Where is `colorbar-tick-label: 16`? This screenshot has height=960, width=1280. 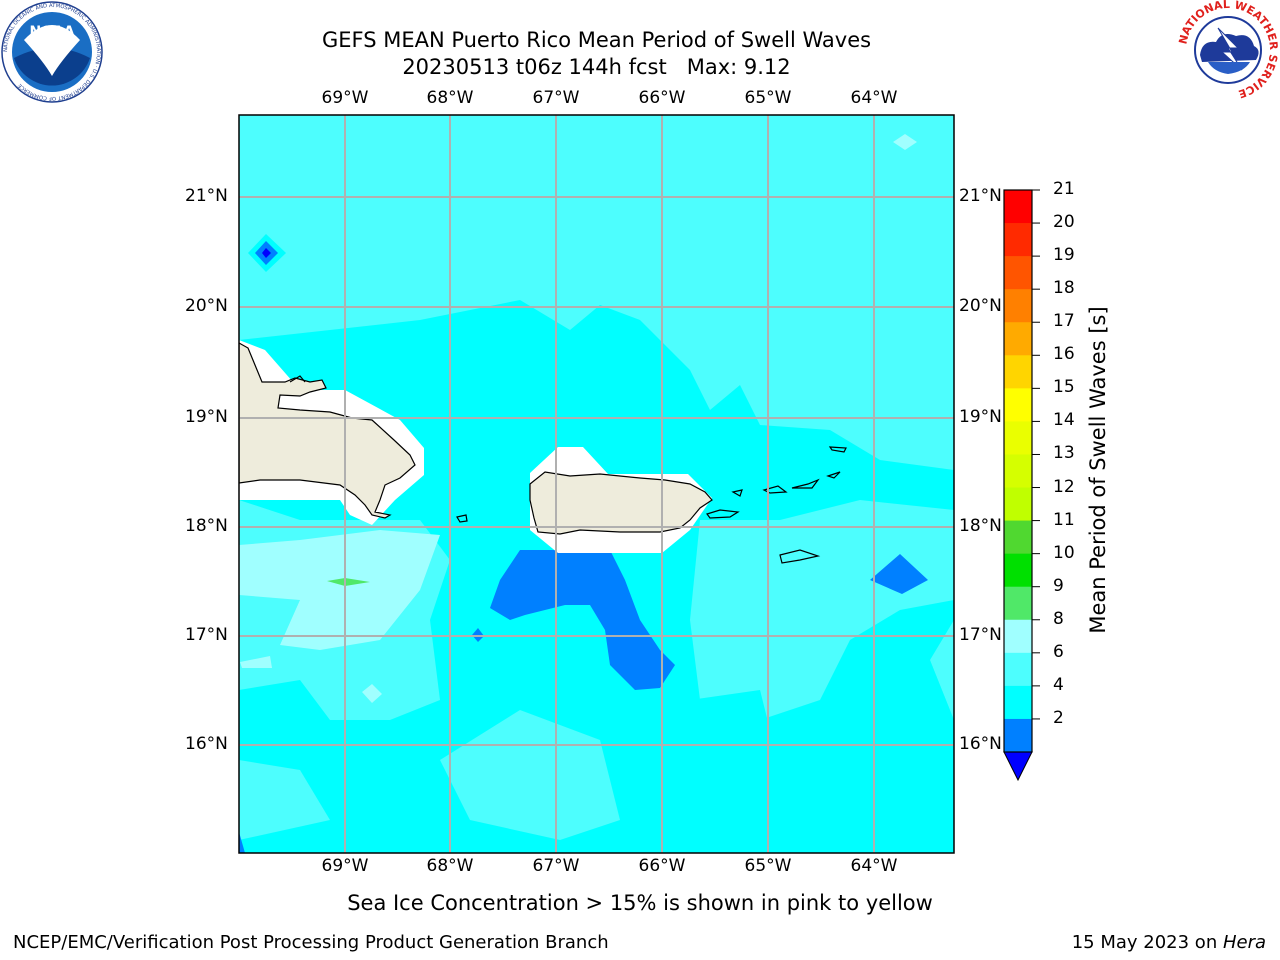 colorbar-tick-label: 16 is located at coordinates (1064, 354).